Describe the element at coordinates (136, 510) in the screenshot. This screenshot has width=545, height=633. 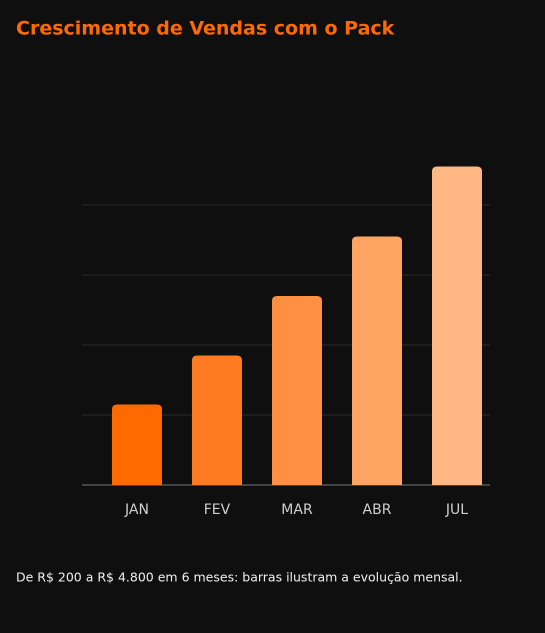
I see `x-tick-label: JAN` at that location.